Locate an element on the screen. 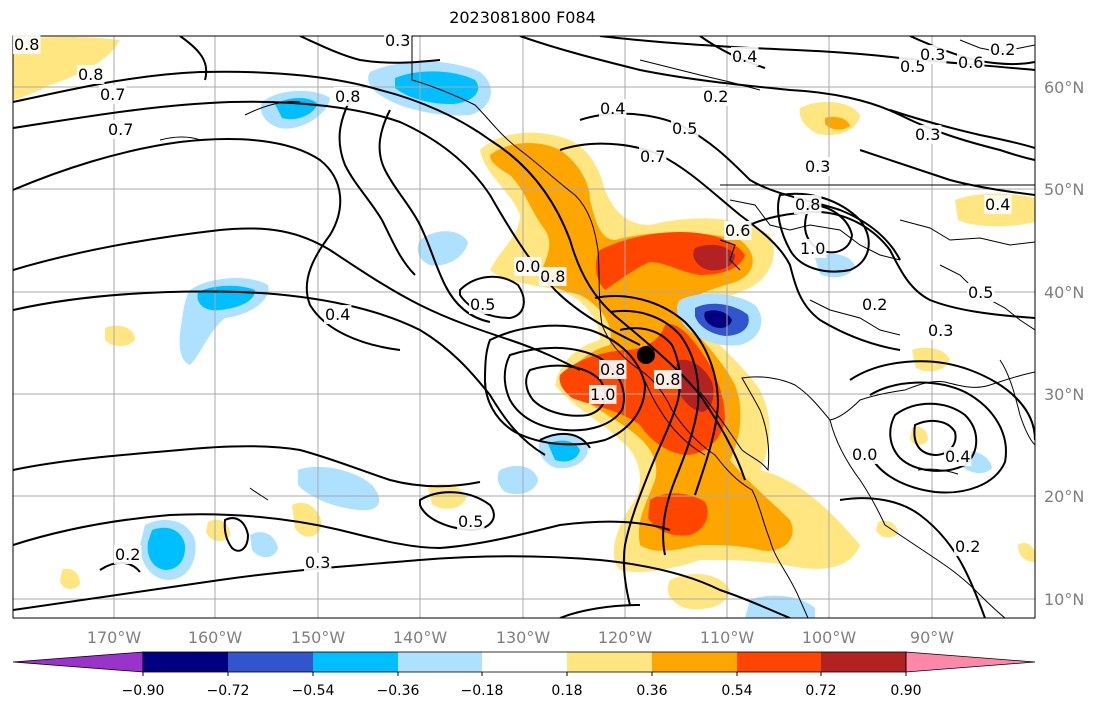 The height and width of the screenshot is (712, 1105). lat-label: 20°N is located at coordinates (1064, 496).